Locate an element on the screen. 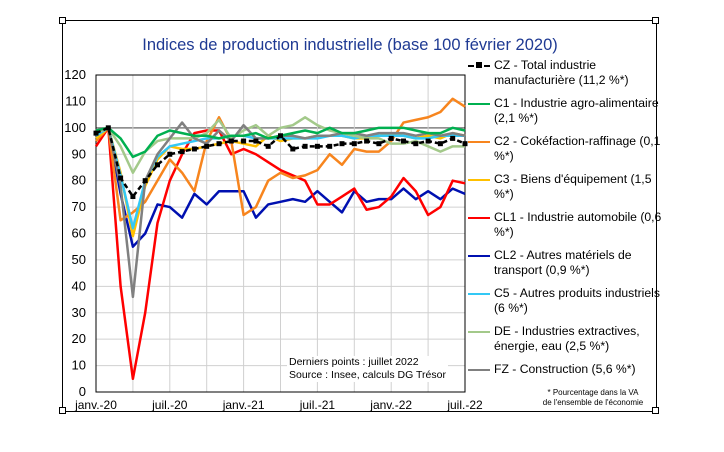 The width and height of the screenshot is (724, 452). y-tick-label: 110 is located at coordinates (75, 100).